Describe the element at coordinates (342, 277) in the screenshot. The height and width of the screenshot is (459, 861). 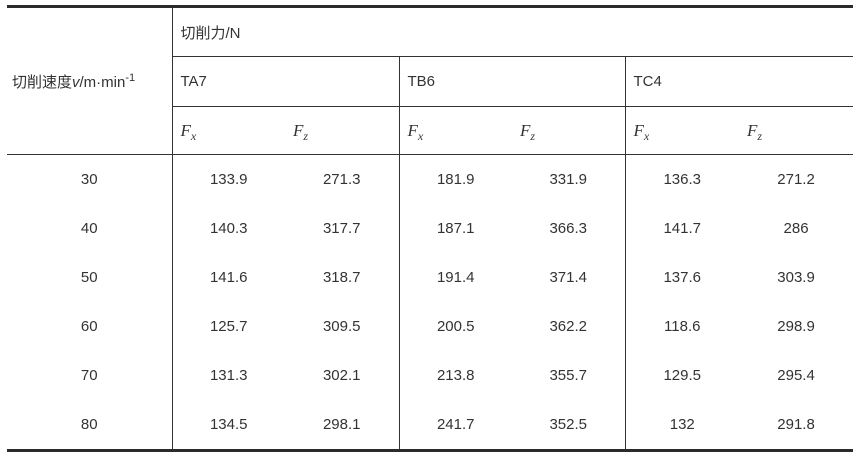
I see `force-value-cell: 318.7` at that location.